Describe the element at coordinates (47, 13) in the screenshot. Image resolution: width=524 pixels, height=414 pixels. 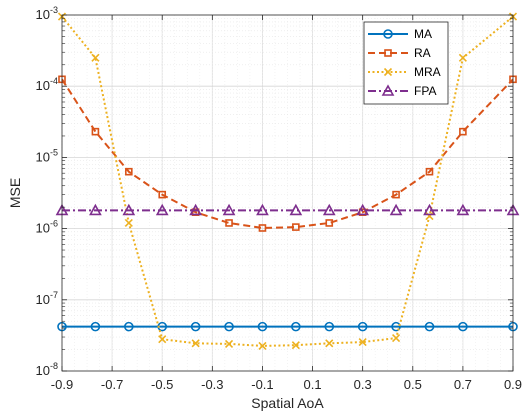
I see `y-tick-label: 10⁻³` at that location.